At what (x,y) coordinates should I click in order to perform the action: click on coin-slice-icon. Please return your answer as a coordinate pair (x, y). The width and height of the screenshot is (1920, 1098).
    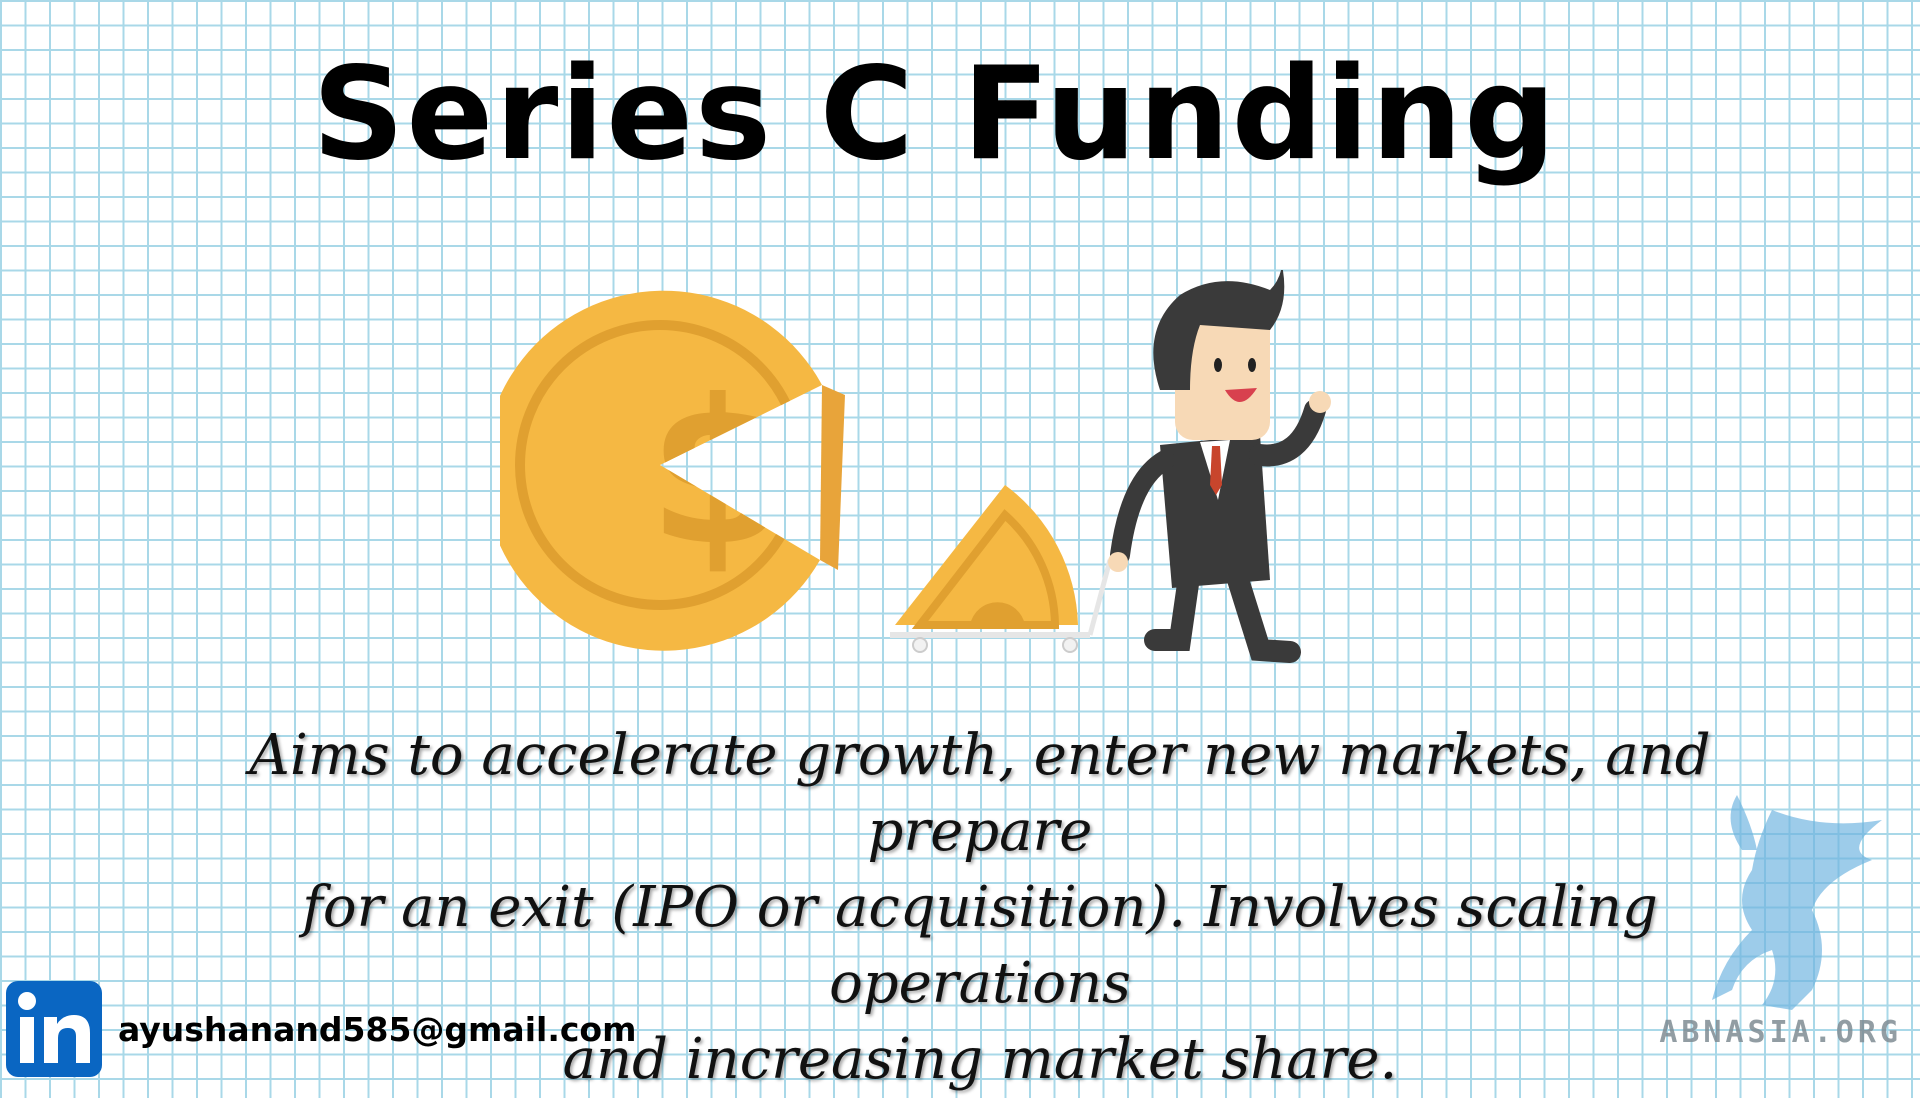
    Looking at the image, I should click on (1001, 569).